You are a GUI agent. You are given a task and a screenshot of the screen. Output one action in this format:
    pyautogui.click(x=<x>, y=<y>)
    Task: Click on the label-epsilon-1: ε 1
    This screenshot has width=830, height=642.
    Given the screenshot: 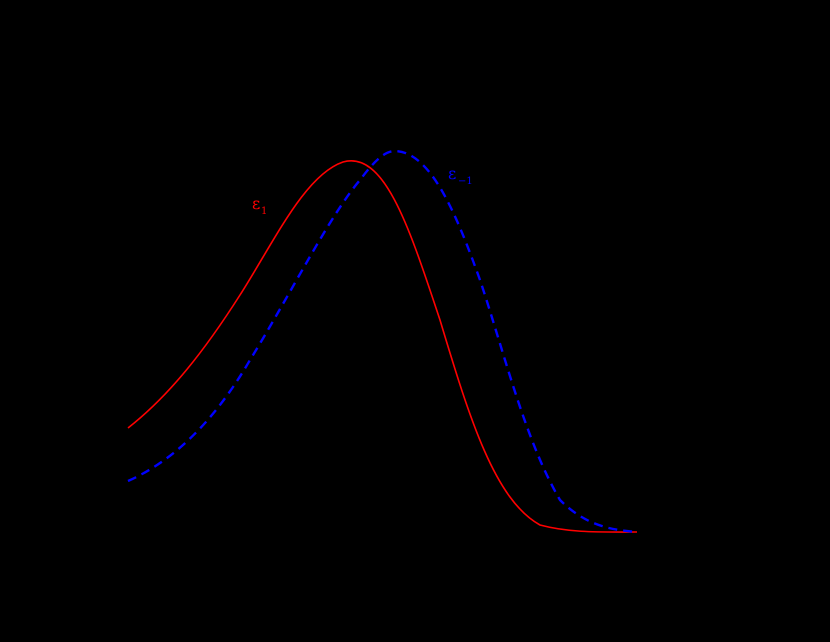 What is the action you would take?
    pyautogui.click(x=259, y=205)
    